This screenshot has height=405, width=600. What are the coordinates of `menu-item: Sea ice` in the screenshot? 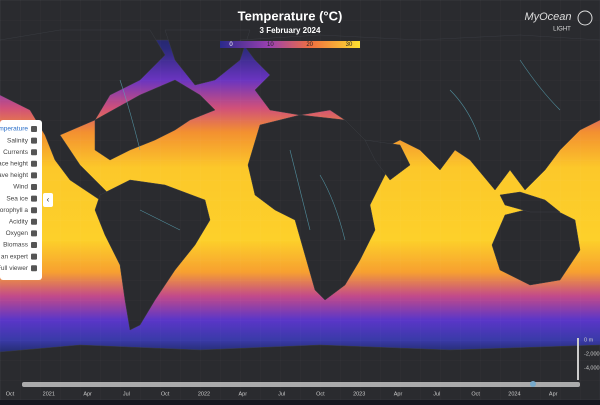 It's located at (17, 198).